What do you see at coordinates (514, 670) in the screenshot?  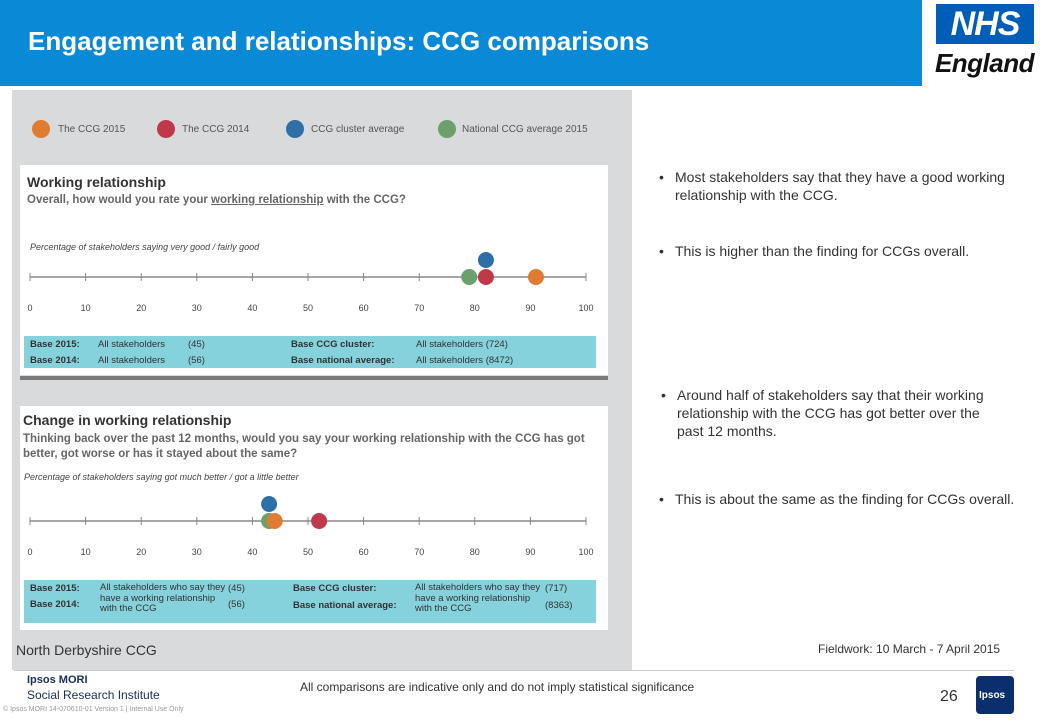 I see `footer-divider` at bounding box center [514, 670].